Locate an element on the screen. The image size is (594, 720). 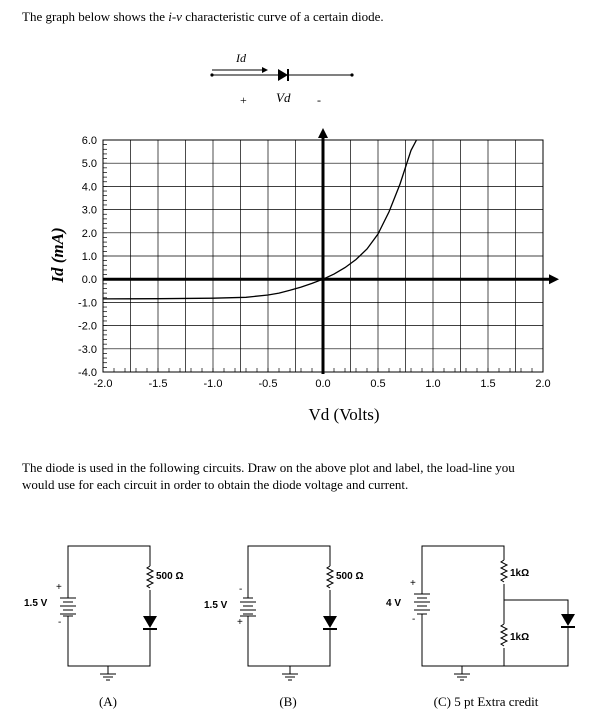
resistor-label-top: 1kΩ is located at coordinates (519, 573).